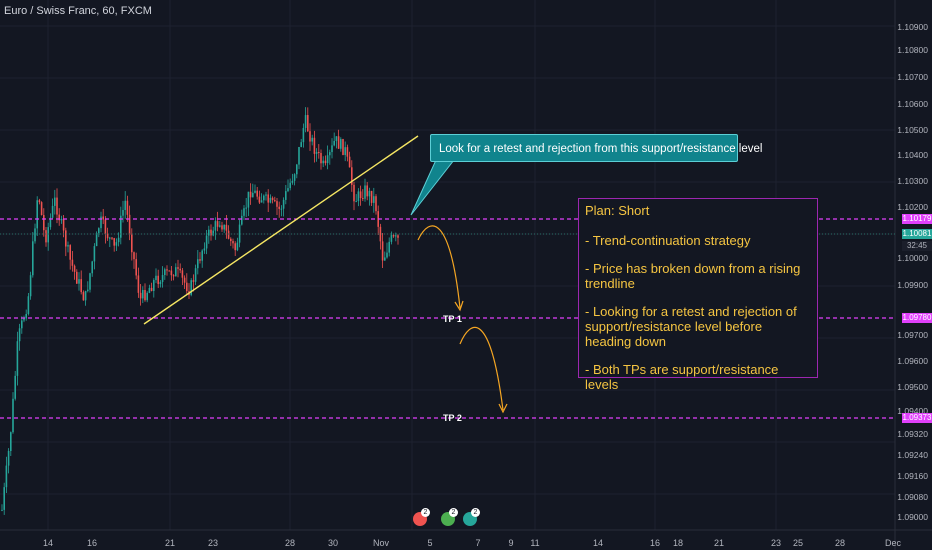  What do you see at coordinates (917, 246) in the screenshot?
I see `bar-countdown: 32:45` at bounding box center [917, 246].